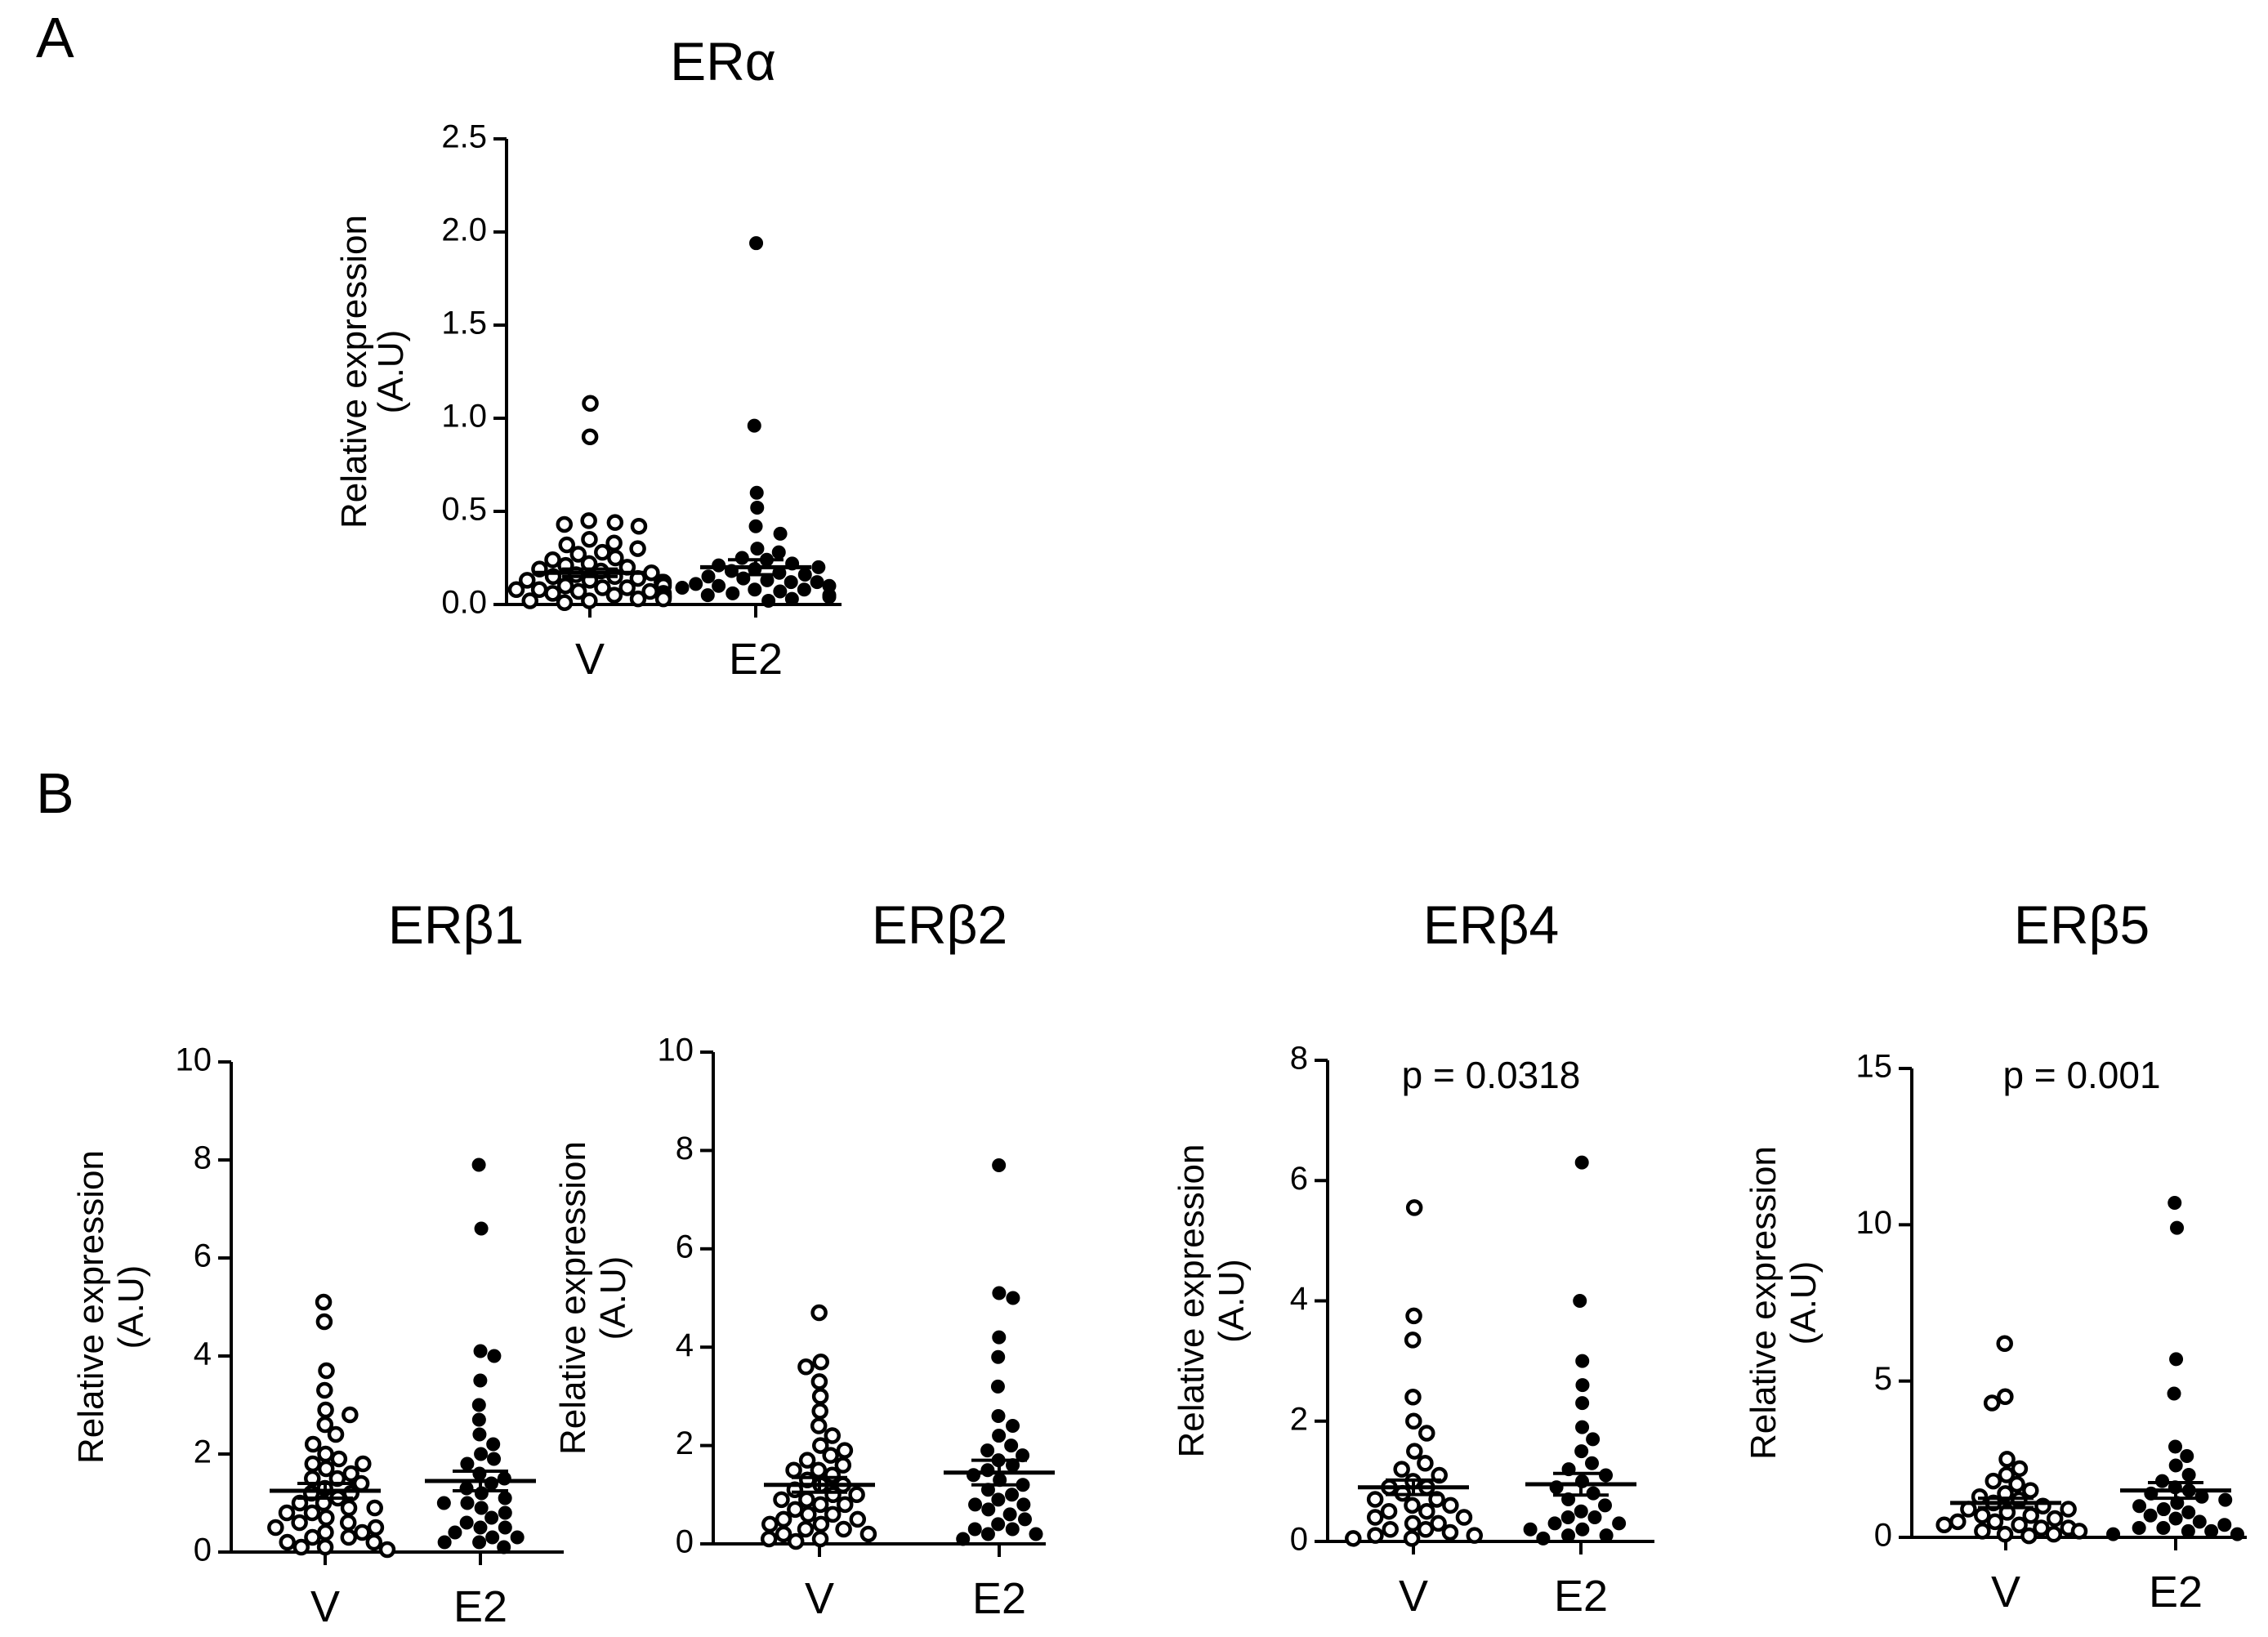  I want to click on y-tick-label: 2.5, so click(464, 137).